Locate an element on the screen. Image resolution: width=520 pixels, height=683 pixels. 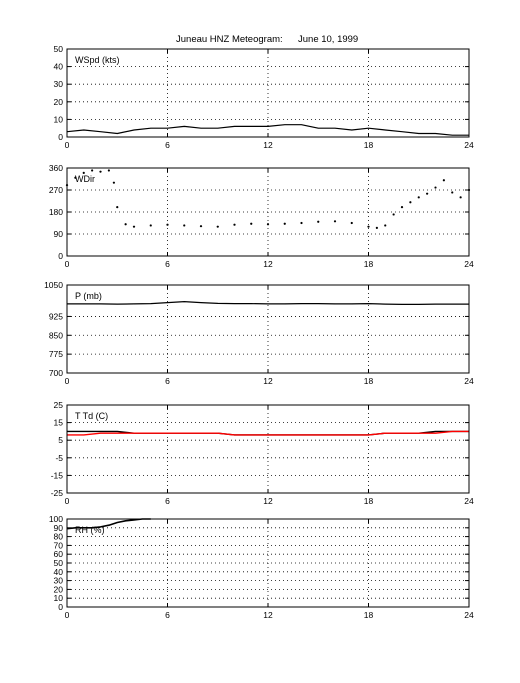
y-tick-label: 100 is located at coordinates (56, 519).